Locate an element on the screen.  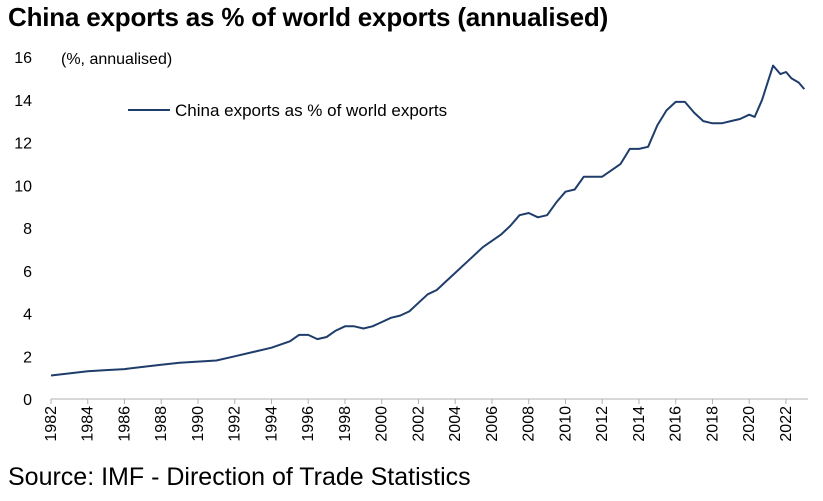
x-tick-label: 2018 is located at coordinates (712, 424).